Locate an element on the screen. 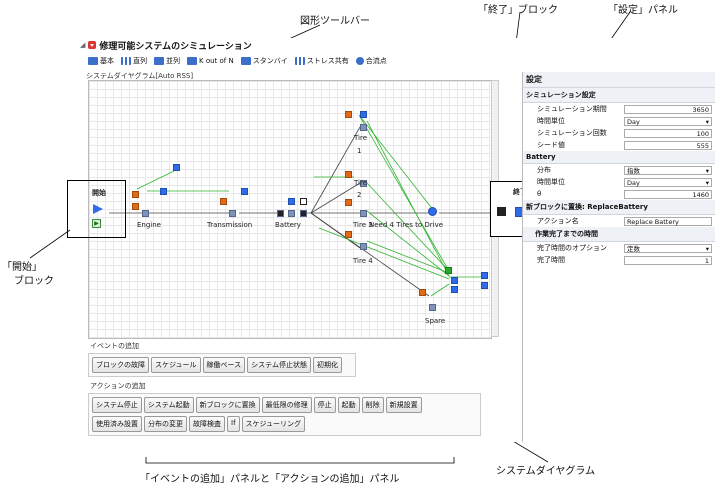  callout-system-diagram: システムダイヤグラム is located at coordinates (546, 471).